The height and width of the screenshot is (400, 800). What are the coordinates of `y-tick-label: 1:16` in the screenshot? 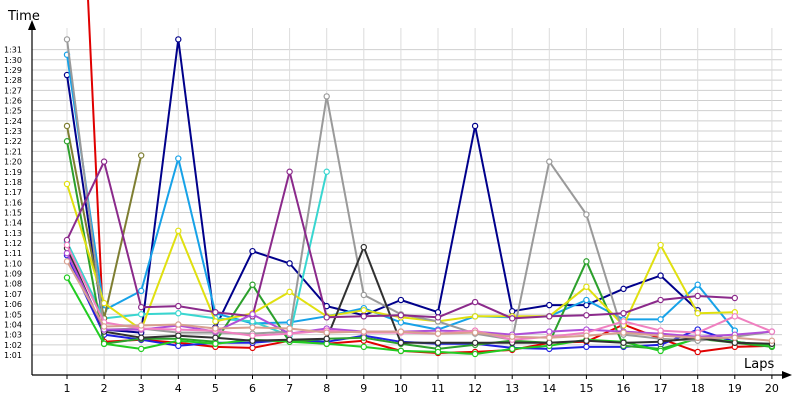 It's located at (13, 202).